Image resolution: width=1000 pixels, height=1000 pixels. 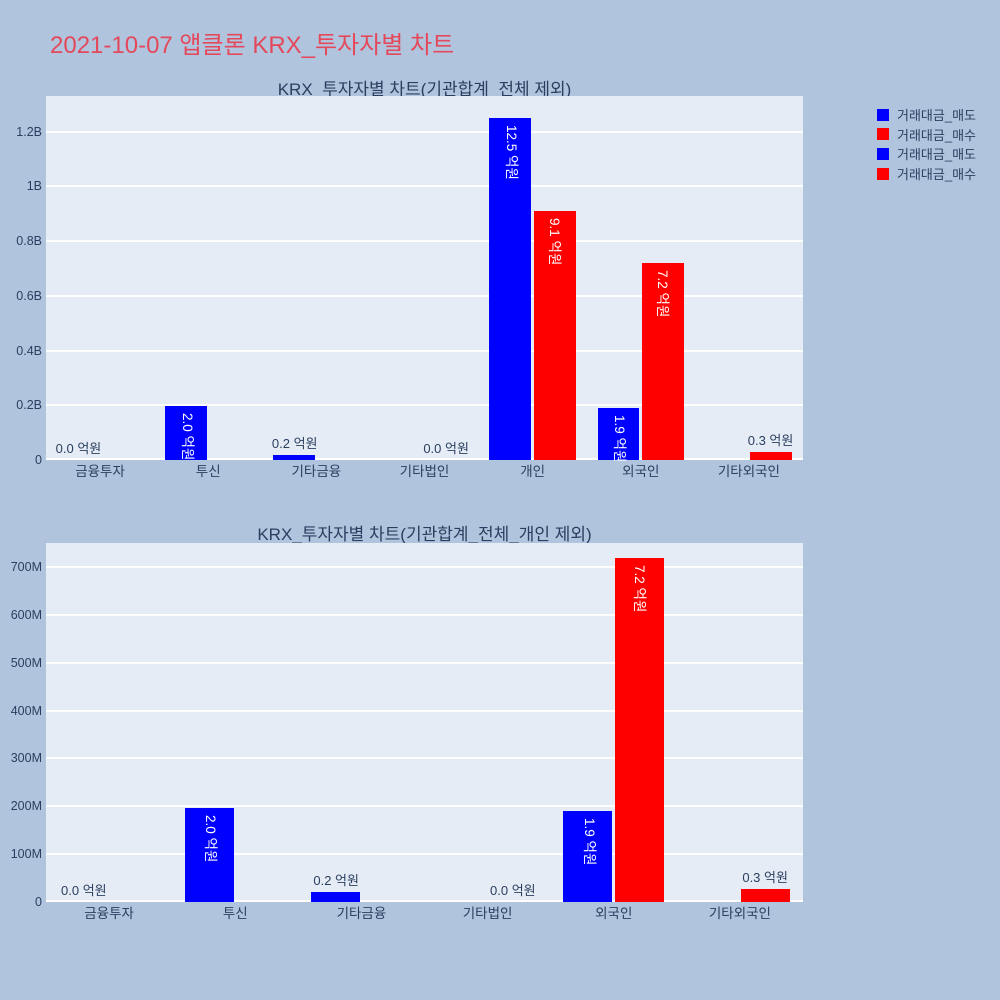 I want to click on chart-title: KRX_투자자별 차트(기관합계_전체_개인 제외), so click(x=424, y=534).